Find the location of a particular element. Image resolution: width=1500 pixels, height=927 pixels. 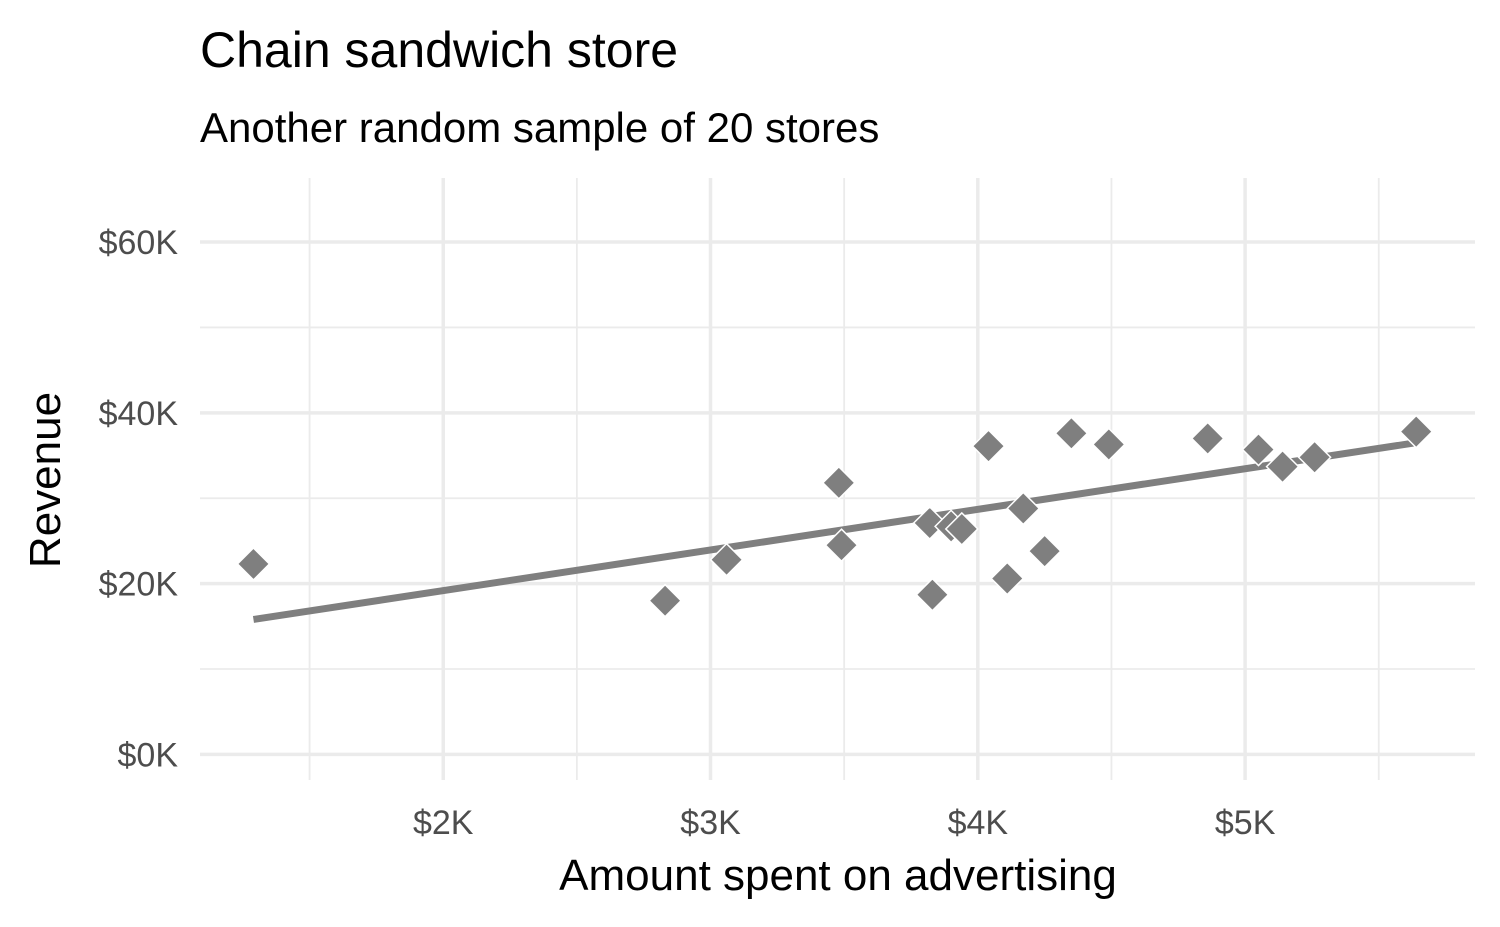

chart-title: Chain sandwich store is located at coordinates (439, 50).